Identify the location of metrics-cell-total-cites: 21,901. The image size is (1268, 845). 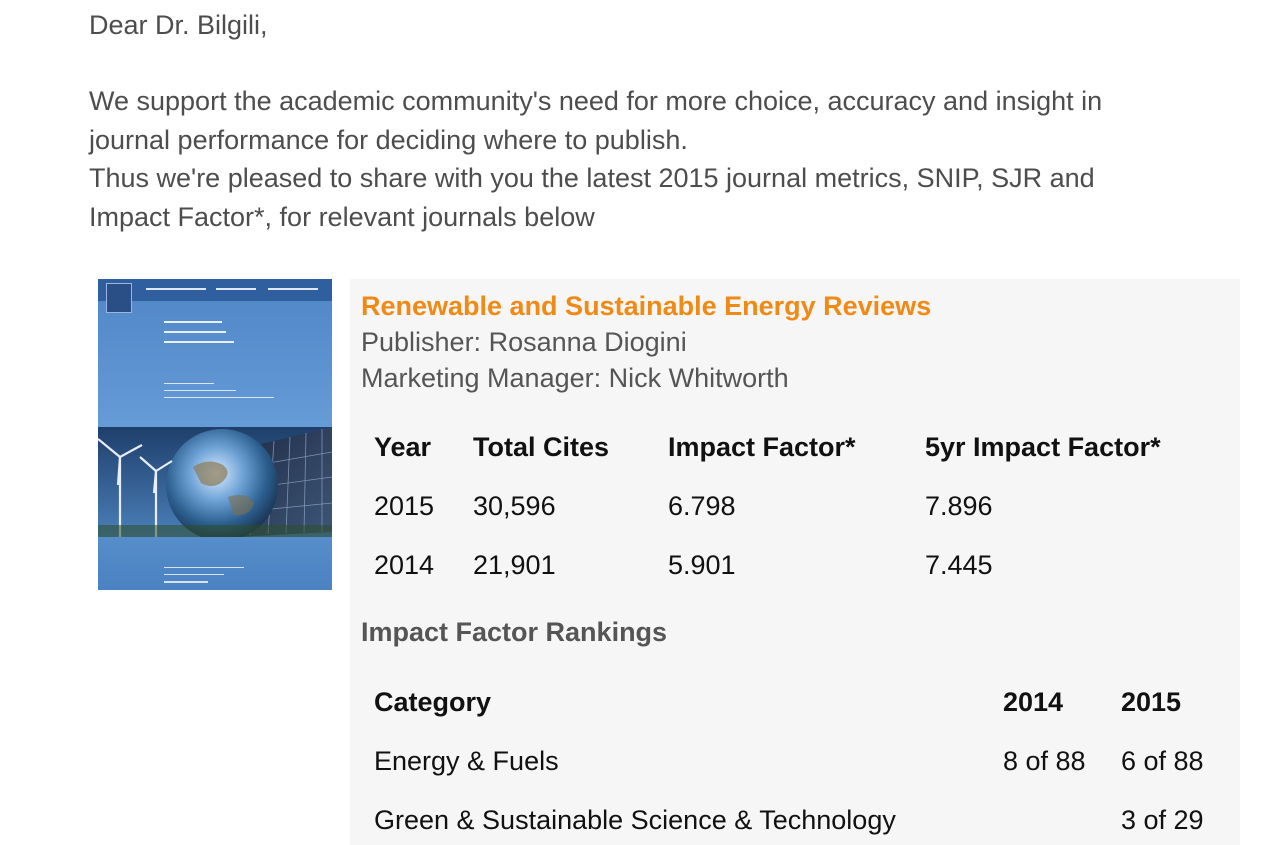
(514, 565).